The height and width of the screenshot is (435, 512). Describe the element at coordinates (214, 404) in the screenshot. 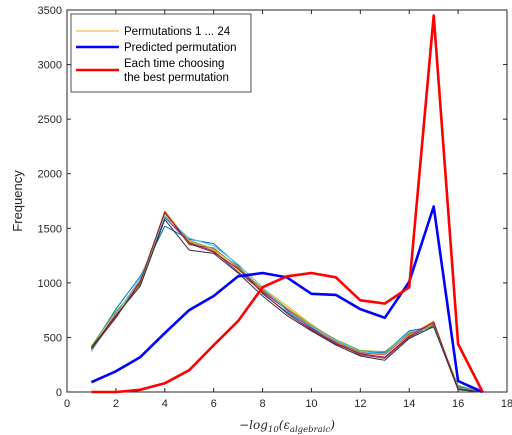

I see `x-tick-label: 6` at that location.